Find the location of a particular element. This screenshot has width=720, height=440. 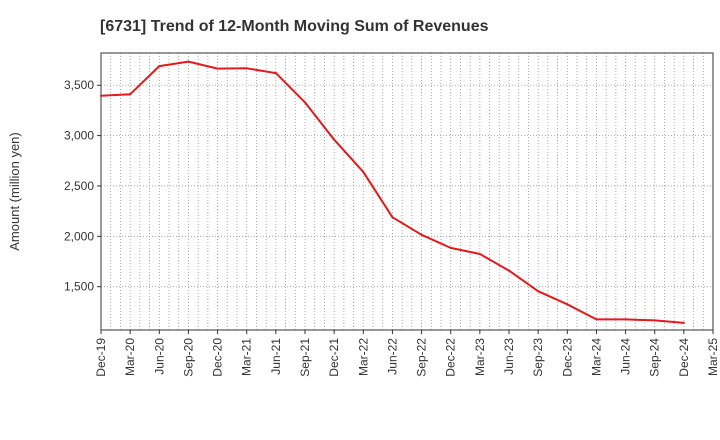

x-tick-label: Dec-21 is located at coordinates (334, 357).